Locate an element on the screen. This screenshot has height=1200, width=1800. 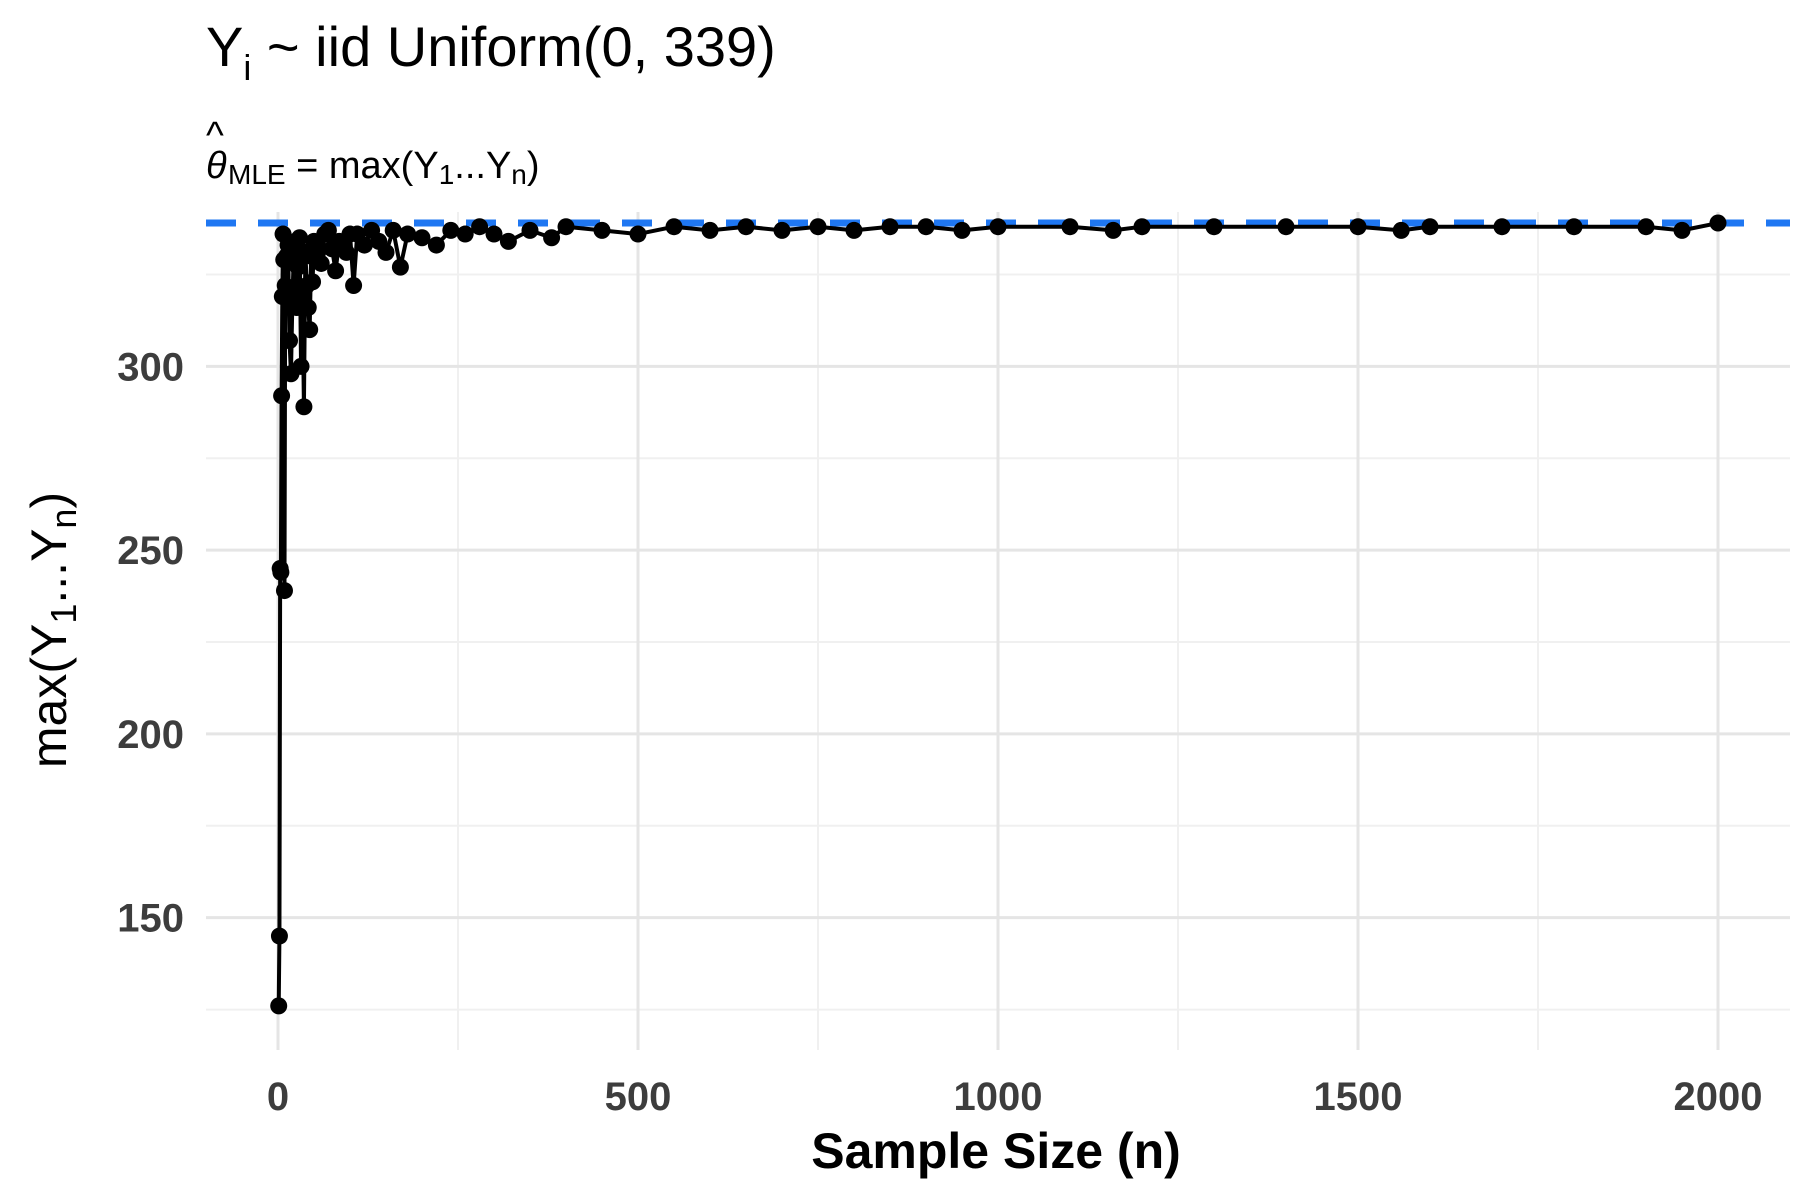
svg-text: θ is located at coordinates (216, 166).